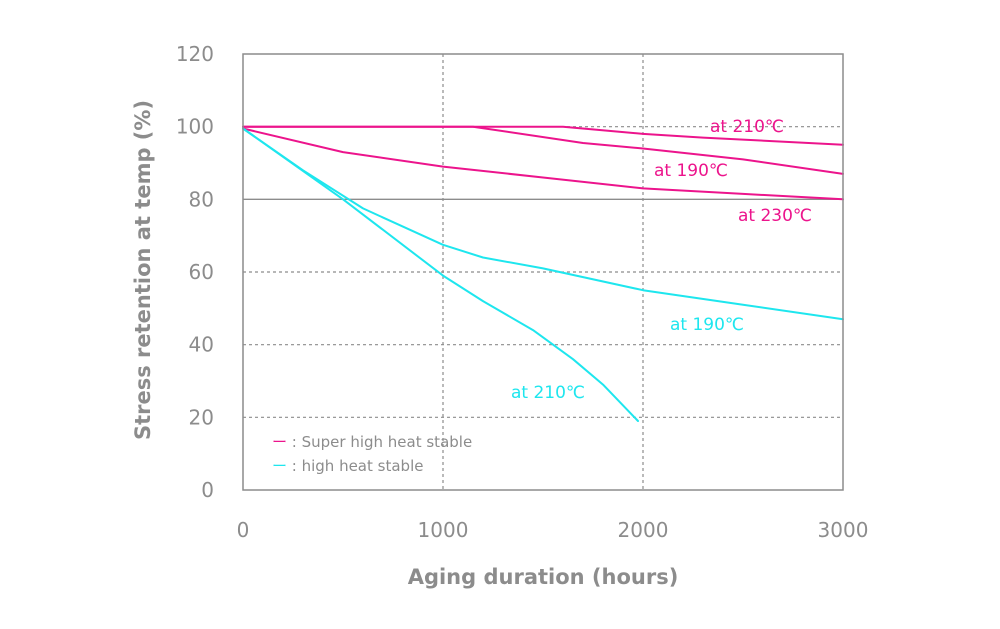  What do you see at coordinates (443, 530) in the screenshot?
I see `x-tick-label: 1000` at bounding box center [443, 530].